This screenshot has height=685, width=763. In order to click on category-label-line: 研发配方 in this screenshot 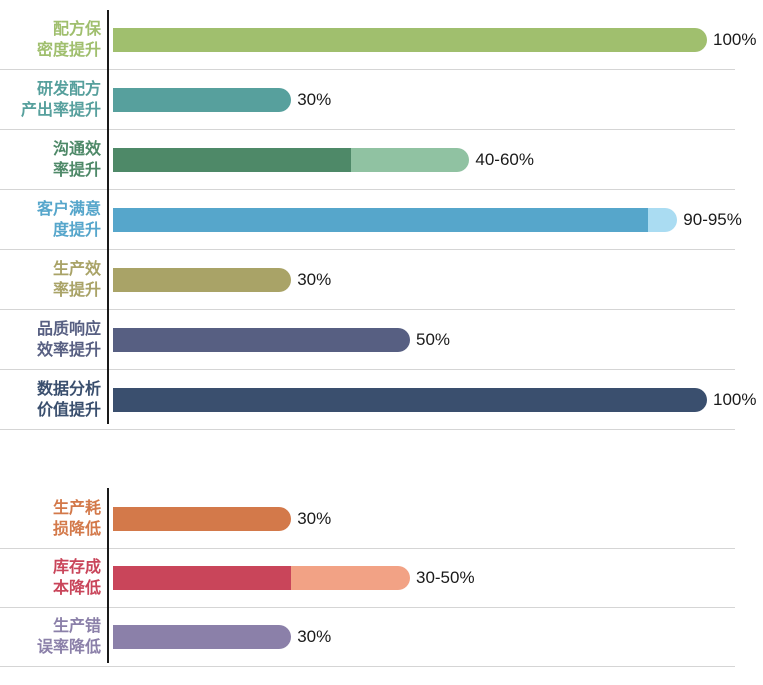, I will do `click(68, 89)`.